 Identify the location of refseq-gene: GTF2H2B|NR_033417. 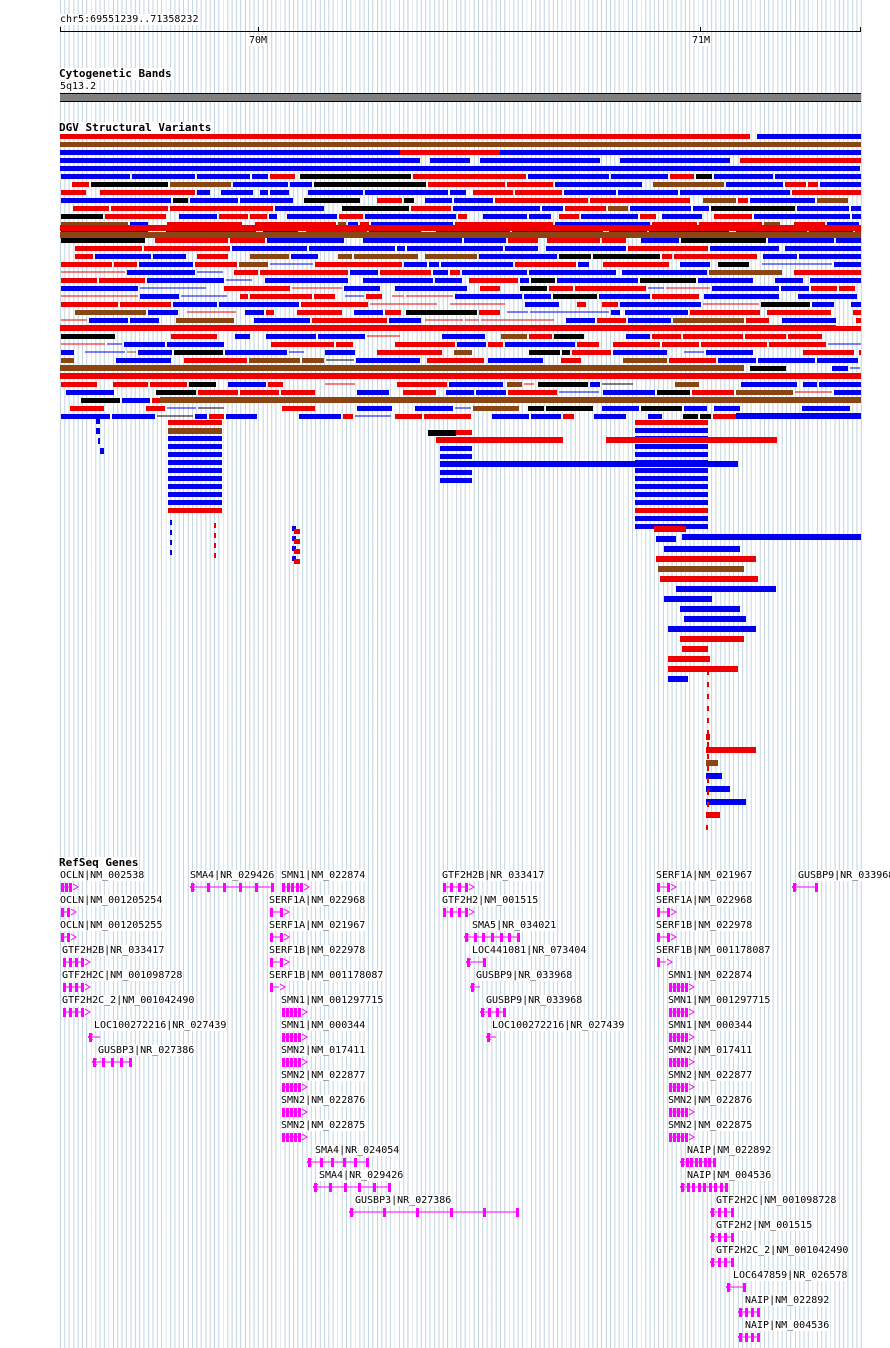
(445, 882).